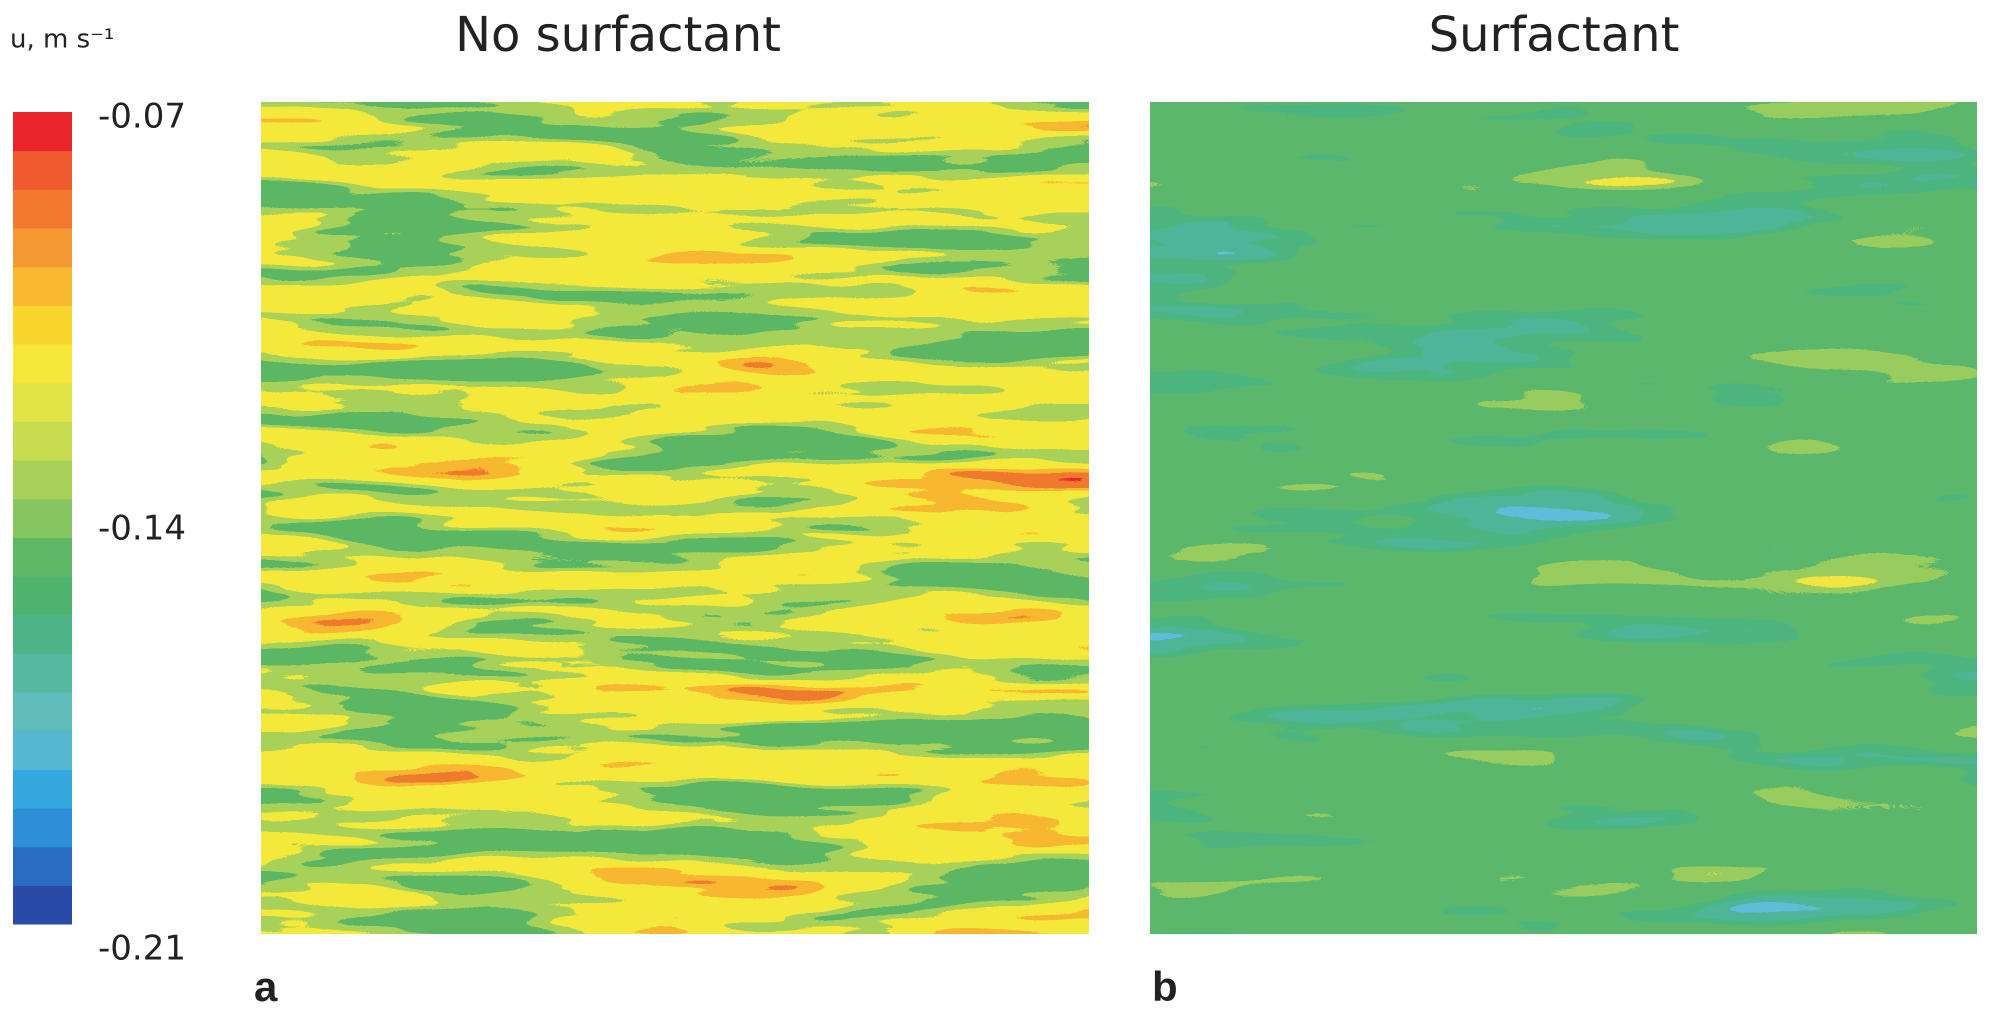 The image size is (1990, 1011). What do you see at coordinates (1554, 35) in the screenshot?
I see `panel-title: Surfactant` at bounding box center [1554, 35].